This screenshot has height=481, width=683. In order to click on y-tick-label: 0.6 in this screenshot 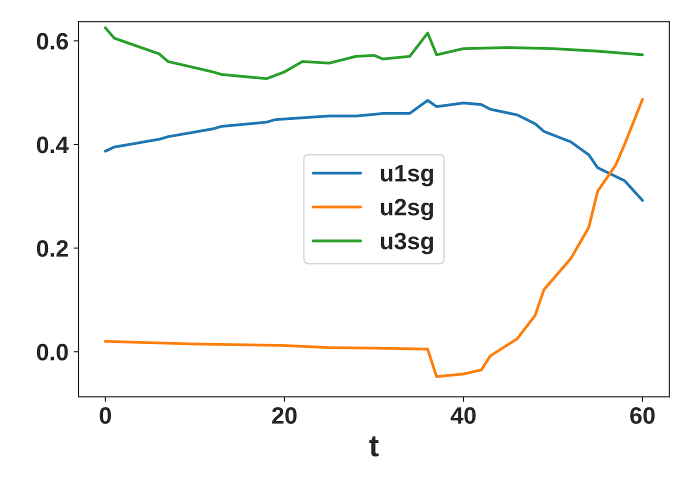, I will do `click(52, 41)`.